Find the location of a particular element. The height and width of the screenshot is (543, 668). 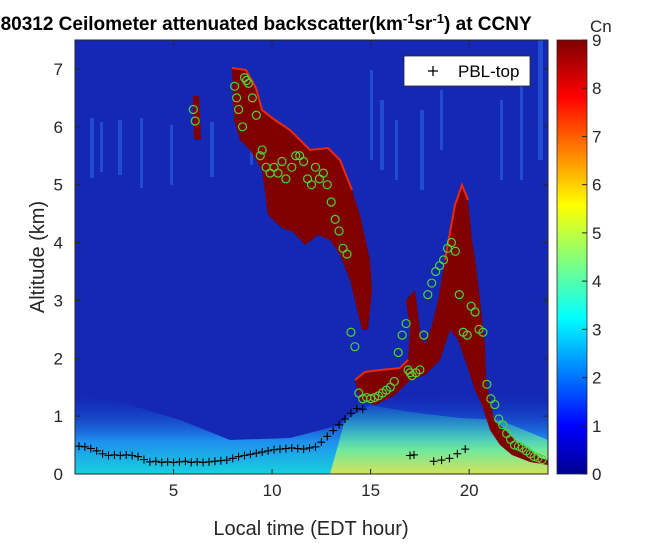

y-tick-label: 4 is located at coordinates (58, 243).